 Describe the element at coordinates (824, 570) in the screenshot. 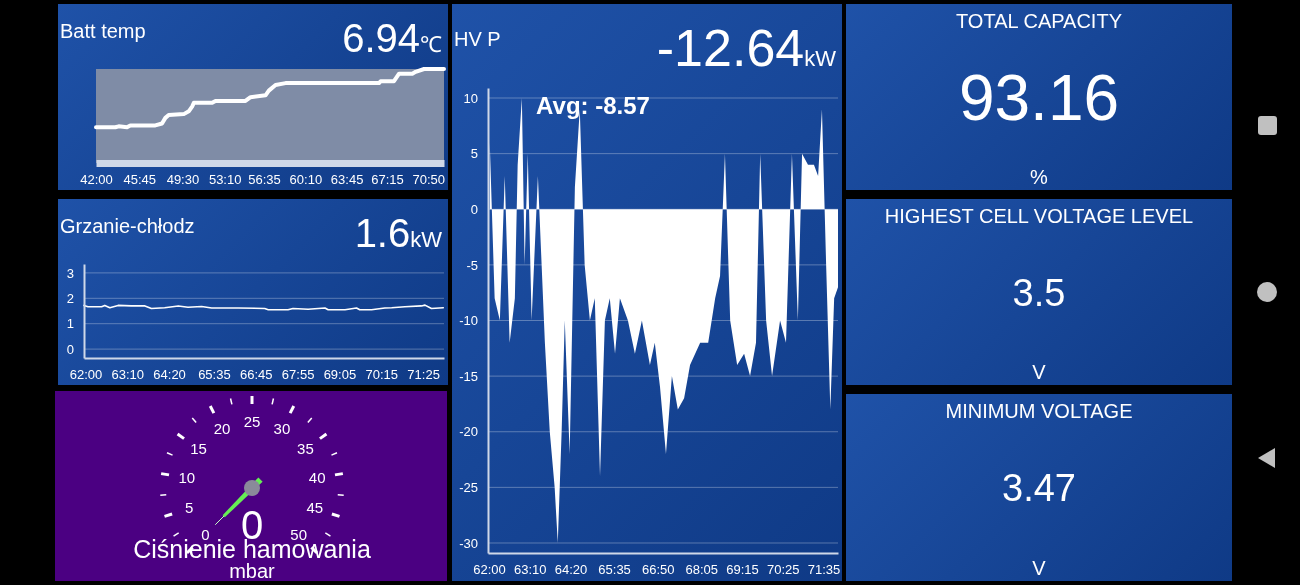

I see `x-tick-label: 71:35` at that location.